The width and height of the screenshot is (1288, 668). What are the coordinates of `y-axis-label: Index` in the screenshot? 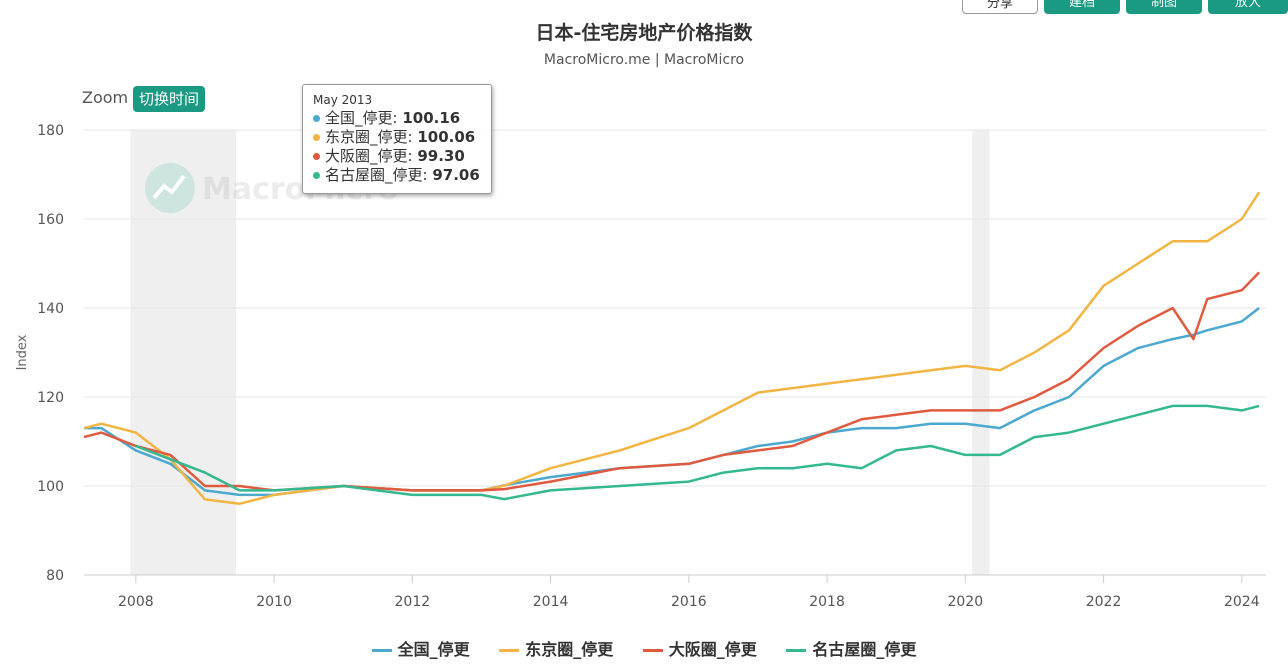 It's located at (22, 352).